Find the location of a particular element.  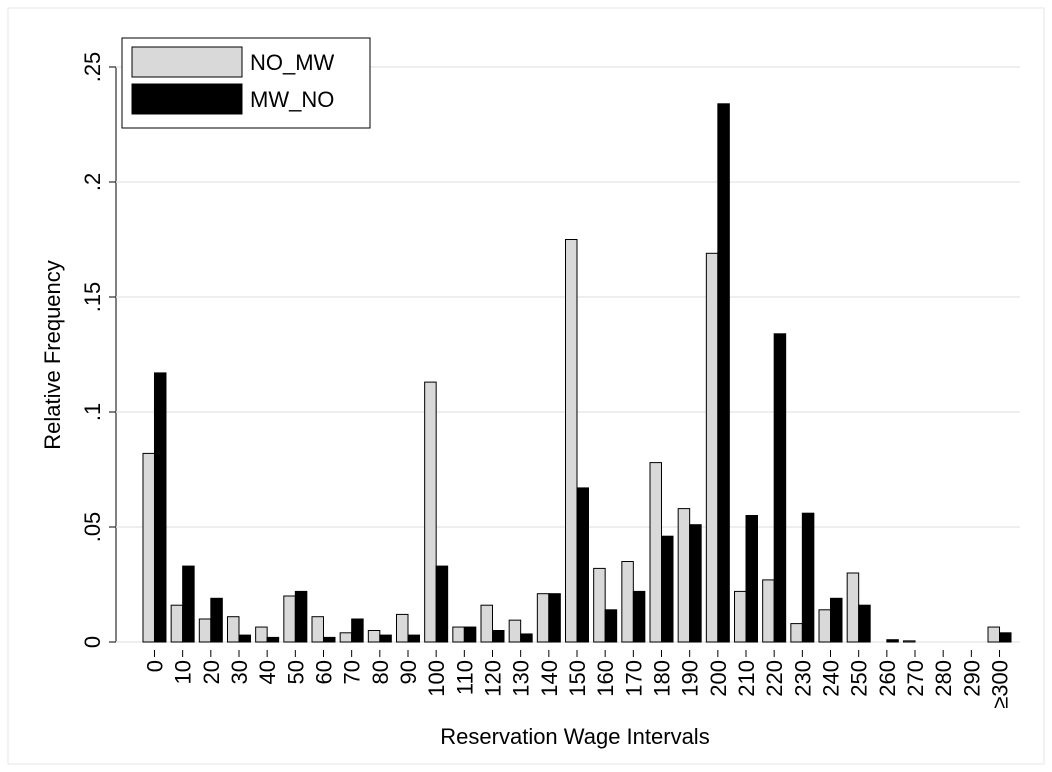

y-tick-label: .25 is located at coordinates (92, 67).